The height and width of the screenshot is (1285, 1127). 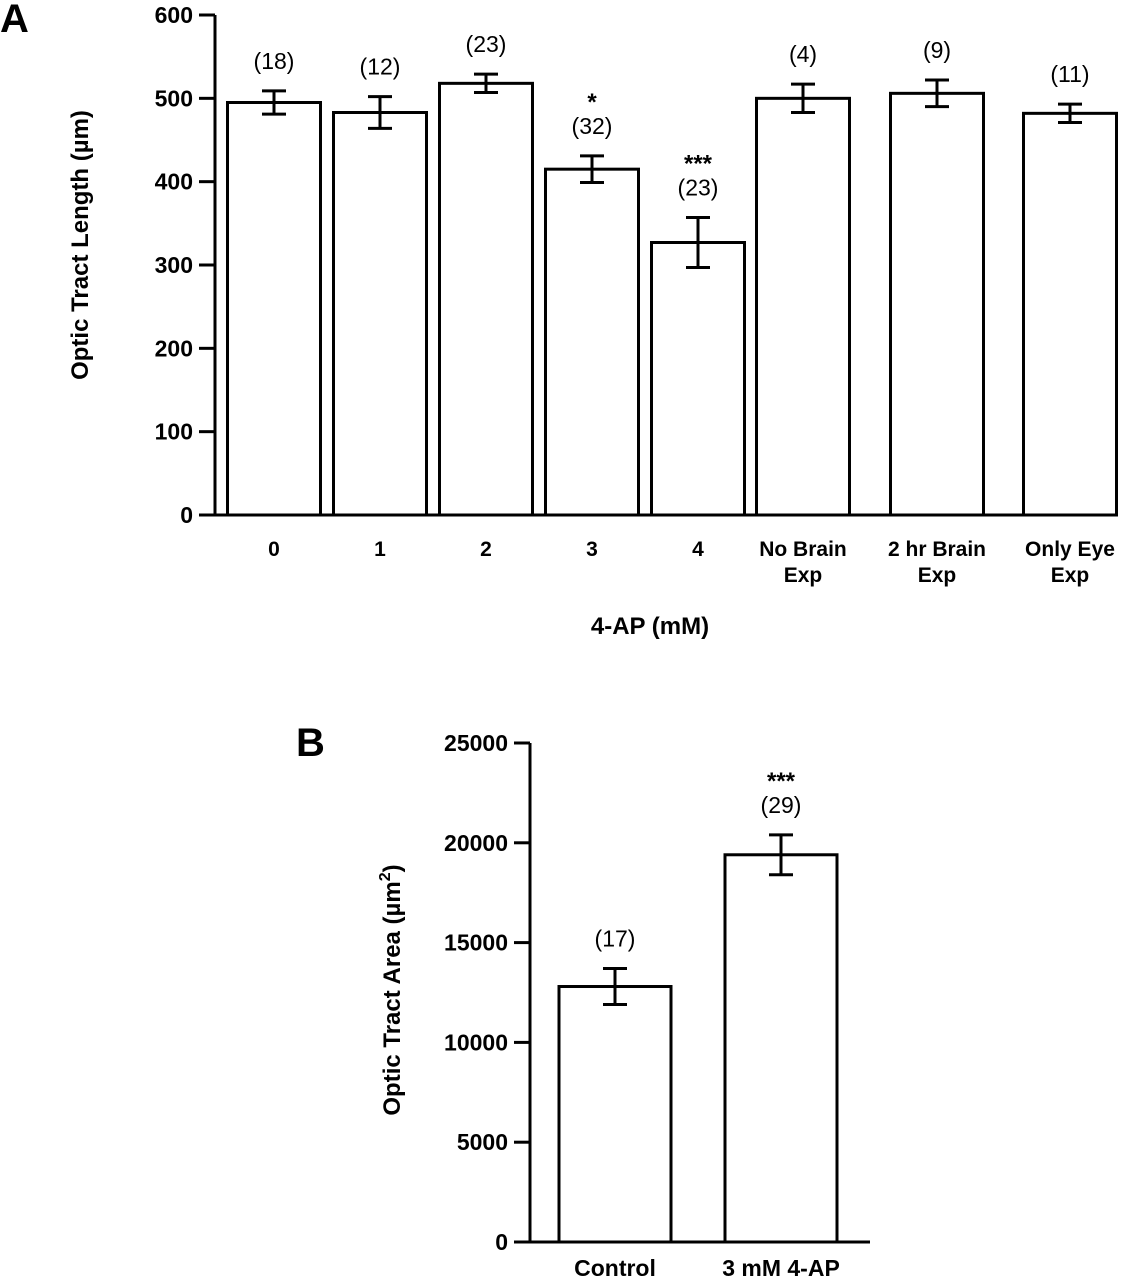 I want to click on panel-label-a: A, so click(x=14, y=20).